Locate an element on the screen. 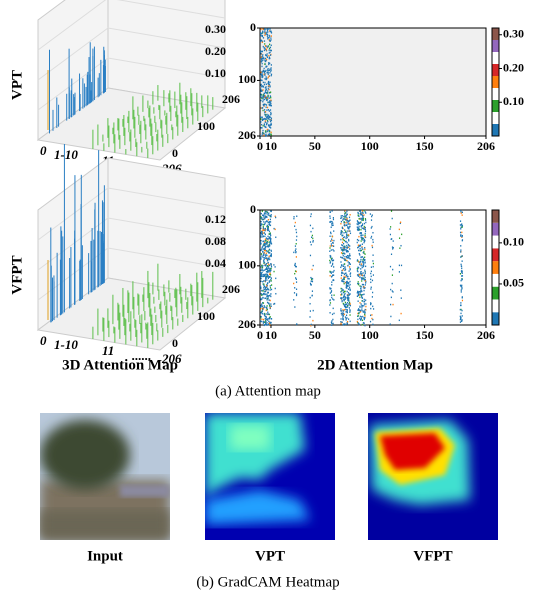  x-tick-label: 206 is located at coordinates (486, 146).